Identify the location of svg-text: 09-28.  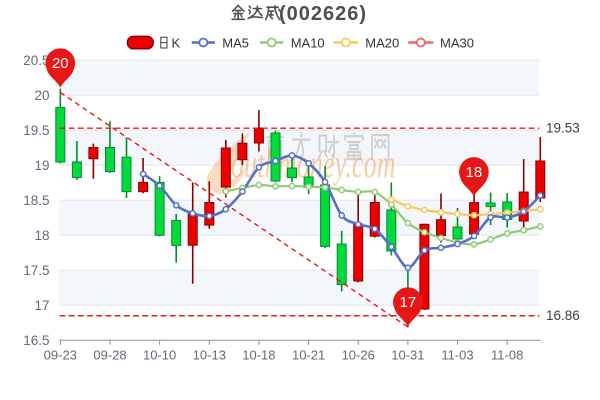
(109, 355).